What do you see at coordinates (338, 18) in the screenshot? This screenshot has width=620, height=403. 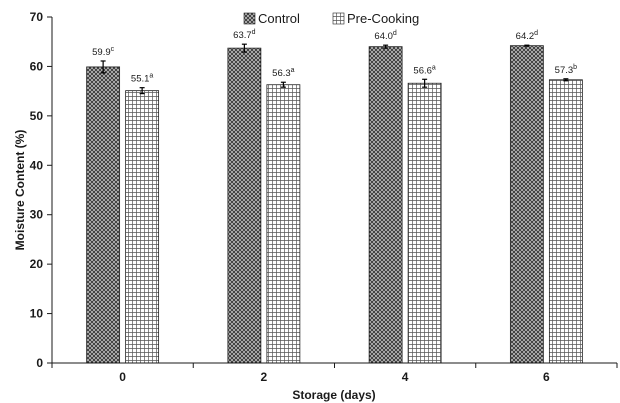 I see `legend-swatch-precooking` at bounding box center [338, 18].